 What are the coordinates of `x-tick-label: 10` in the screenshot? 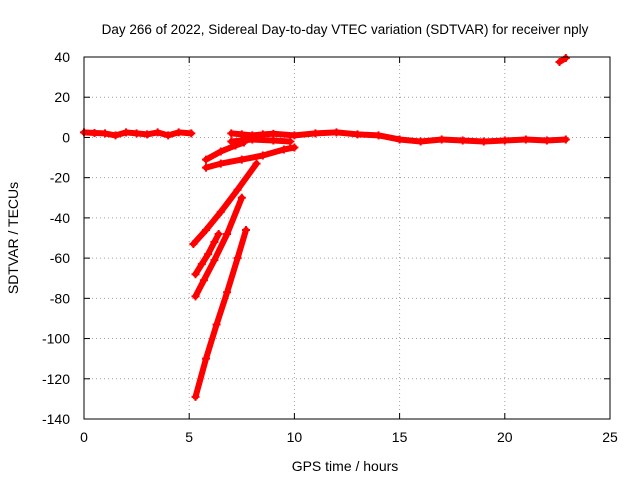 It's located at (295, 437).